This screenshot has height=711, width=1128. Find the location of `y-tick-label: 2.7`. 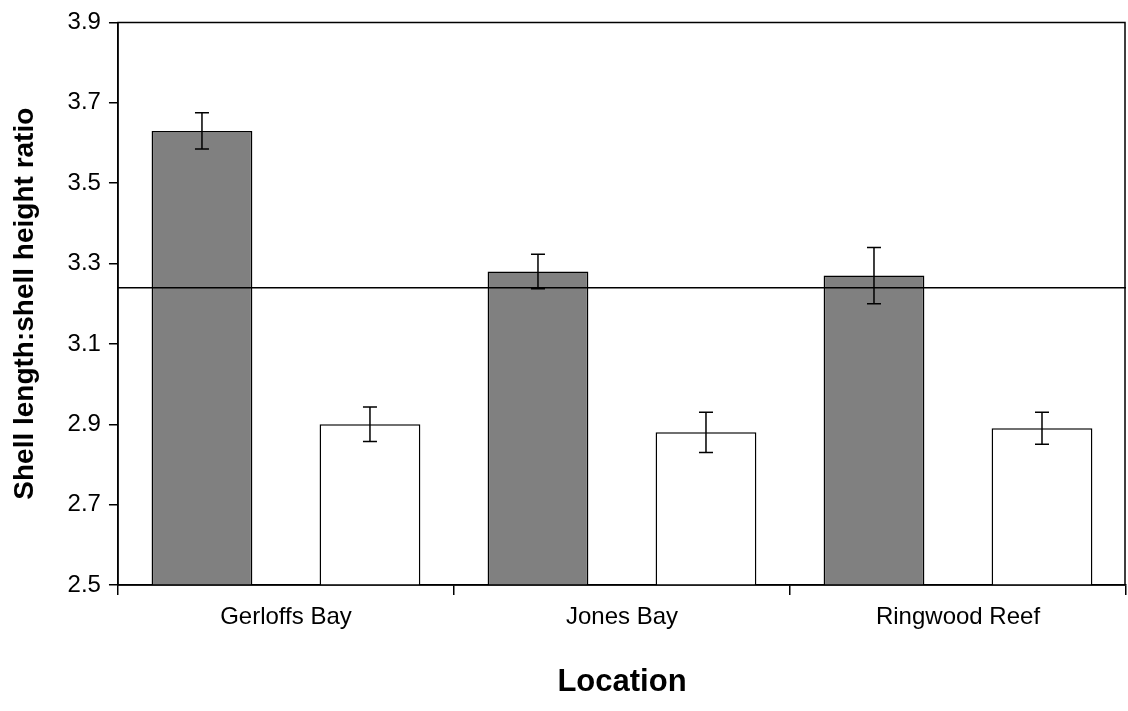

y-tick-label: 2.7 is located at coordinates (84, 503).